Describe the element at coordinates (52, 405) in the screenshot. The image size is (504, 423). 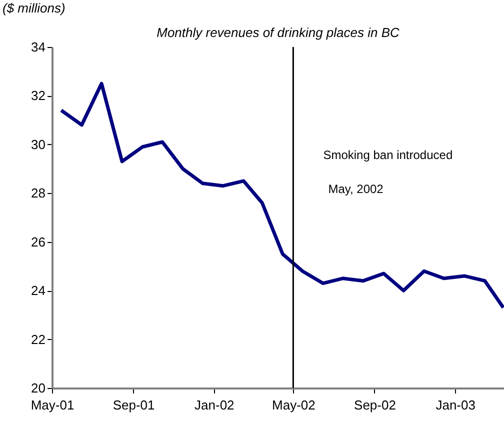
I see `x-tick-label: May-01` at that location.